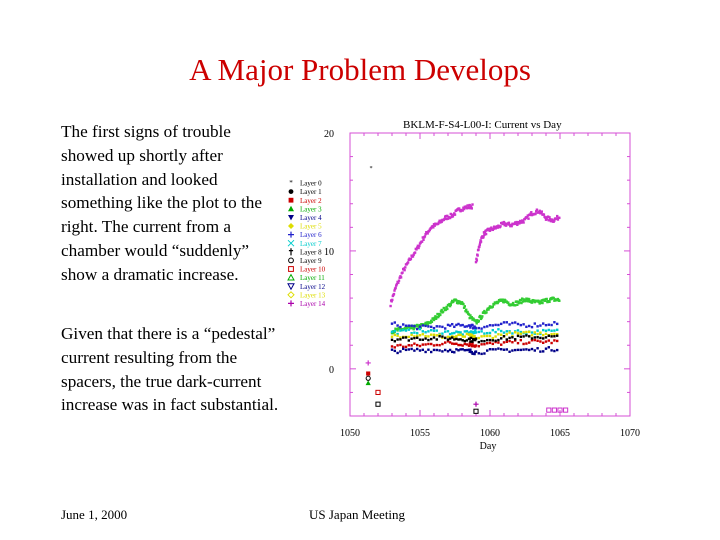  What do you see at coordinates (360, 69) in the screenshot?
I see `slide-title: A Major Problem Develops` at bounding box center [360, 69].